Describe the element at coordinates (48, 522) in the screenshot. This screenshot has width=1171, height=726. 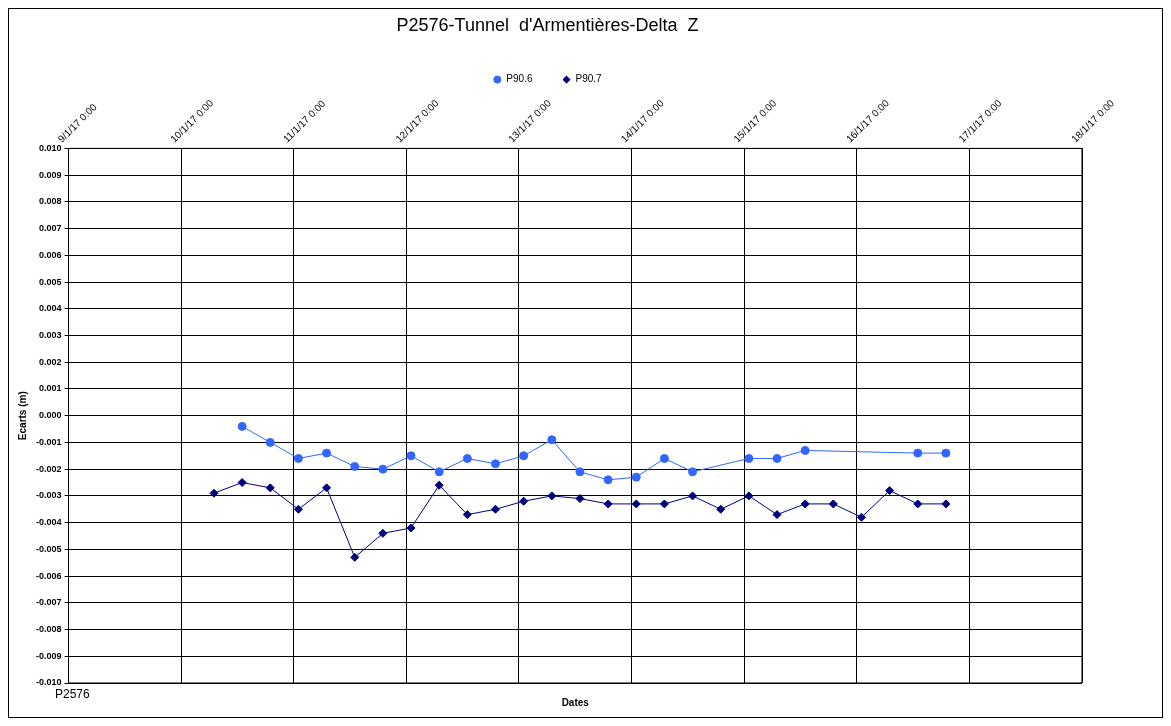
I see `y-tick-label: -0.004` at that location.